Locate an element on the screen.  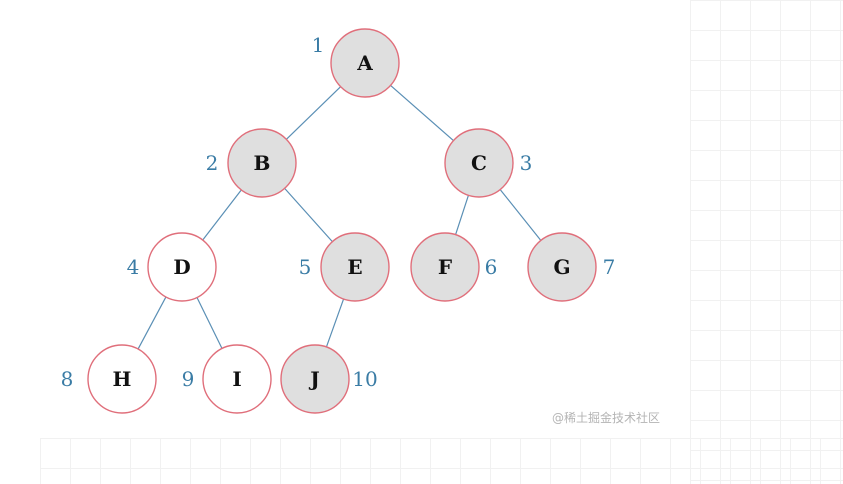
node-label-a: A is located at coordinates (364, 63).